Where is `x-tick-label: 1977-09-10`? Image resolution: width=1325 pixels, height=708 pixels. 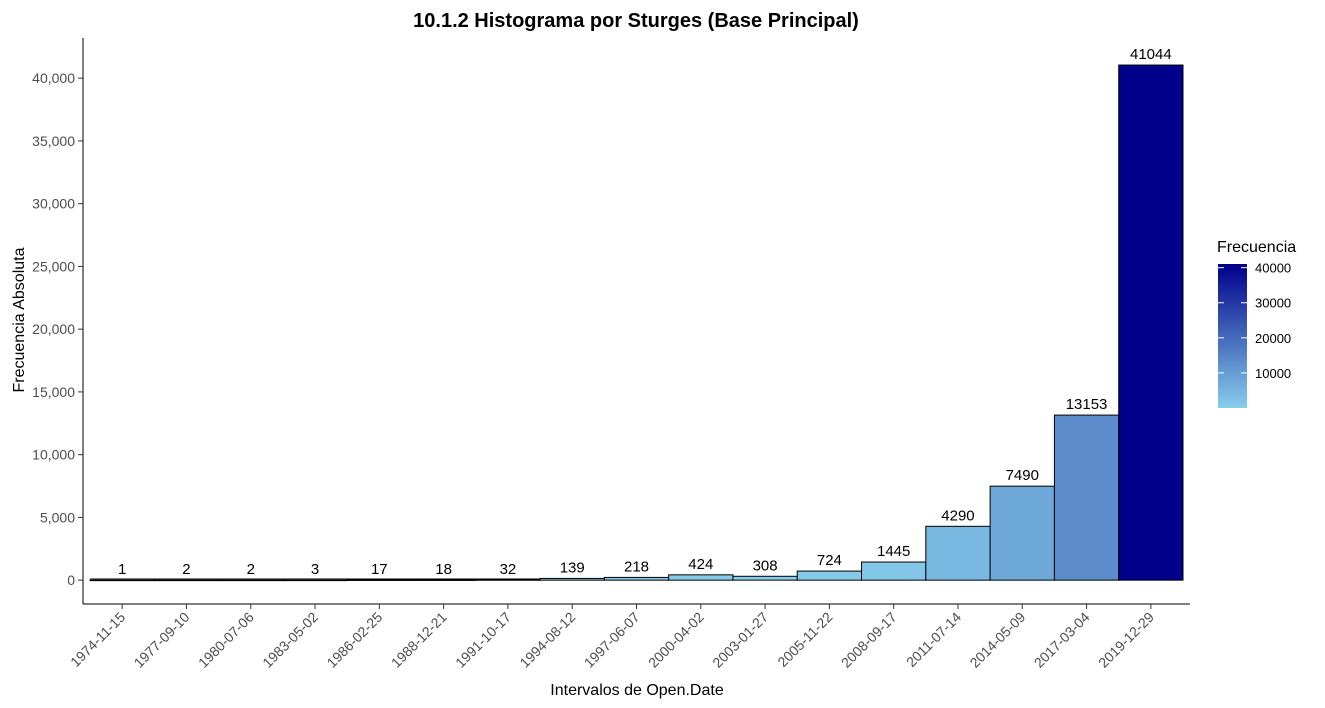
x-tick-label: 1977-09-10 is located at coordinates (162, 640).